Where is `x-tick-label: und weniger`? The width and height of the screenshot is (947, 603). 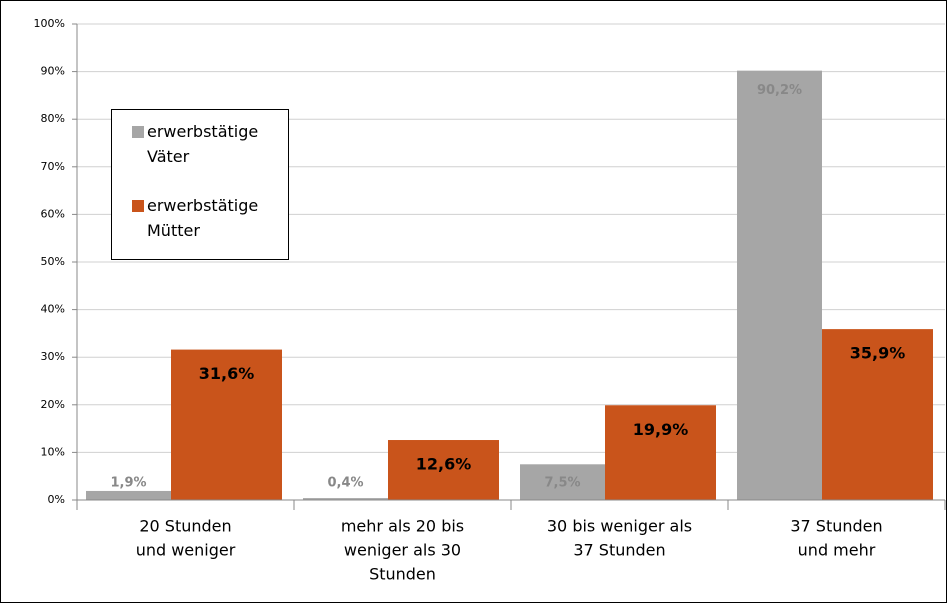 x-tick-label: und weniger is located at coordinates (186, 550).